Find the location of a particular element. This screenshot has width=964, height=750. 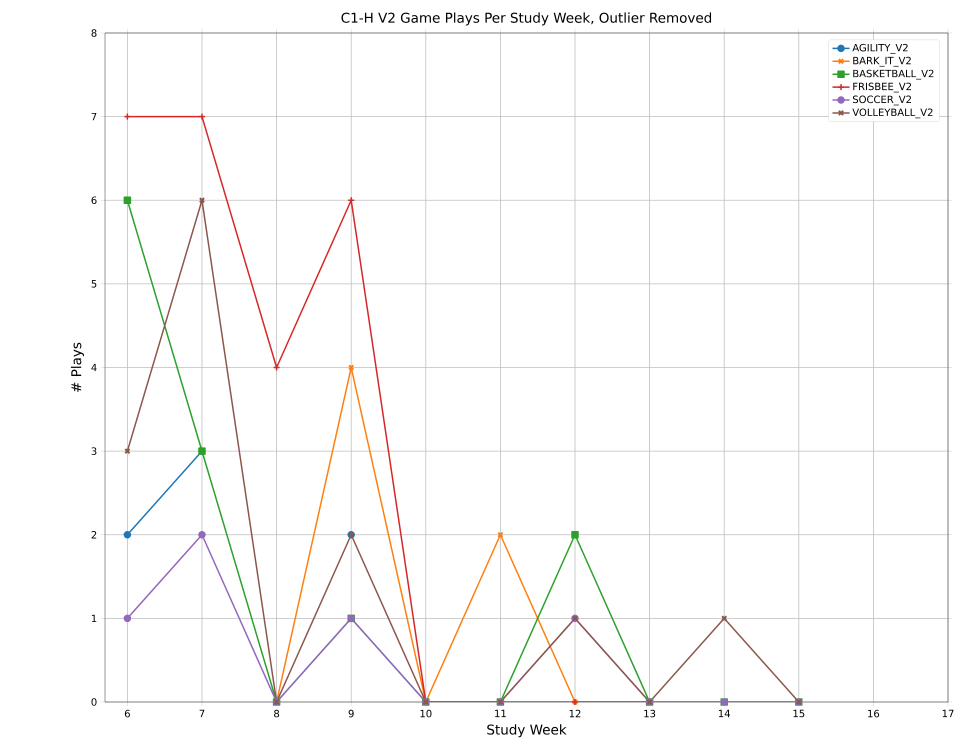

x-tick-label: 8 is located at coordinates (277, 714).